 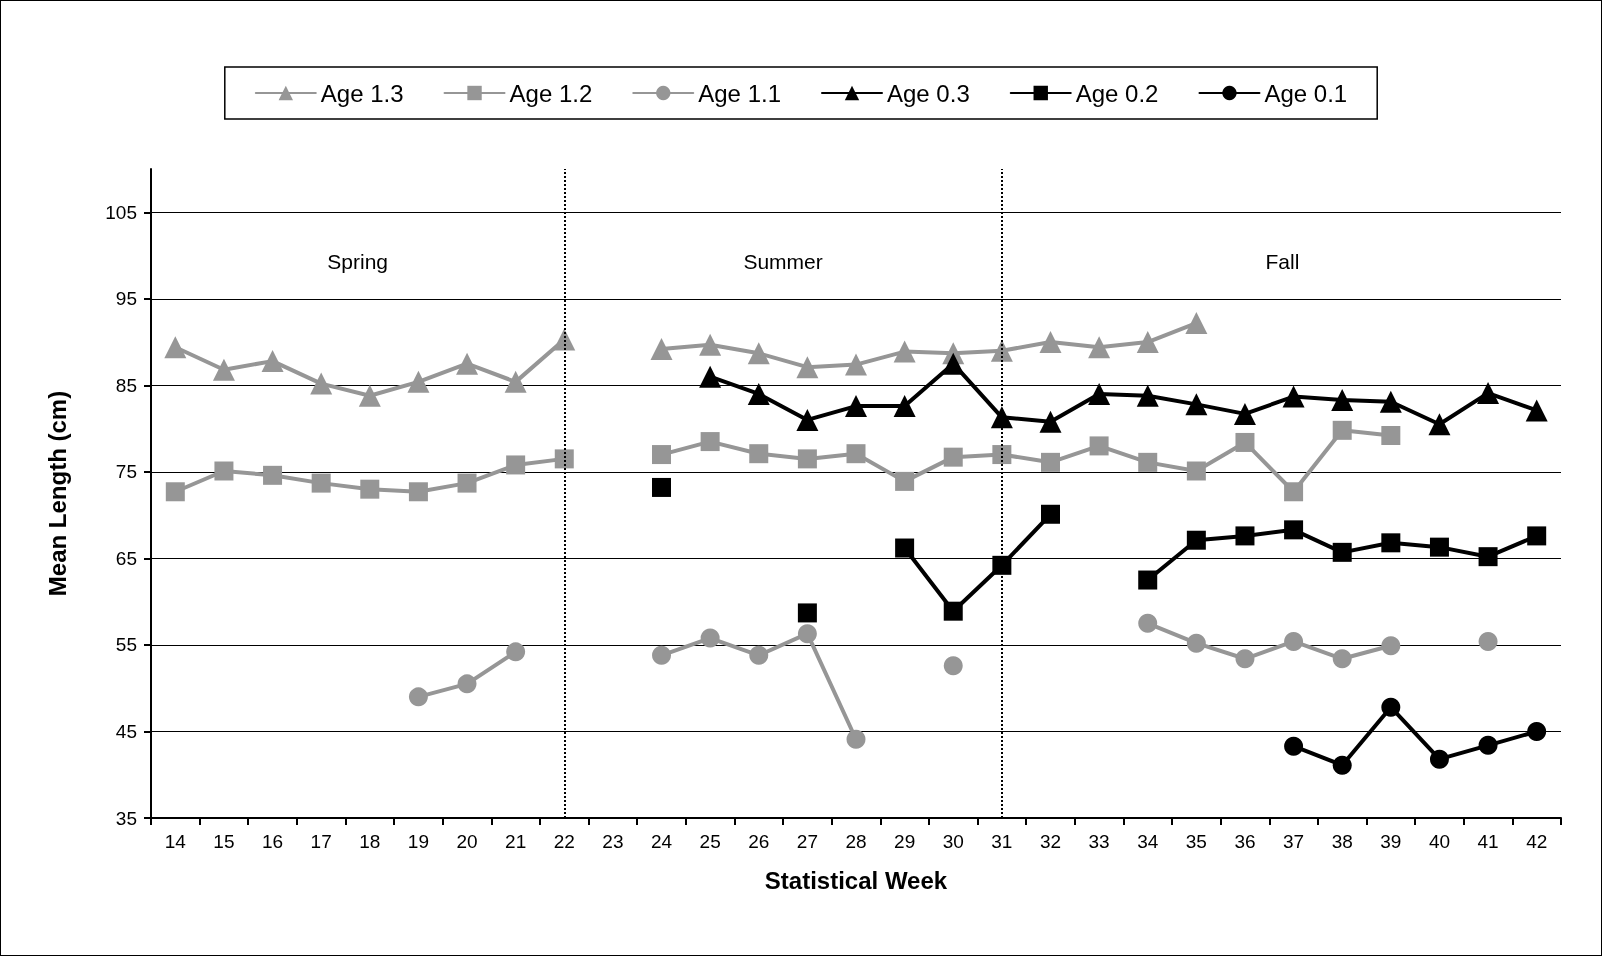 What do you see at coordinates (126, 299) in the screenshot?
I see `y-tick-label: 95` at bounding box center [126, 299].